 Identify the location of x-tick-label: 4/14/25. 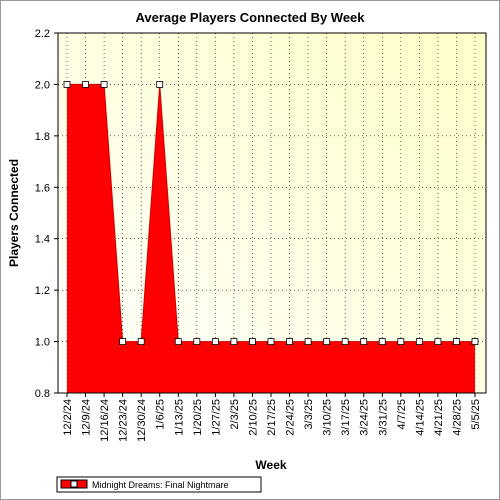
(420, 417).